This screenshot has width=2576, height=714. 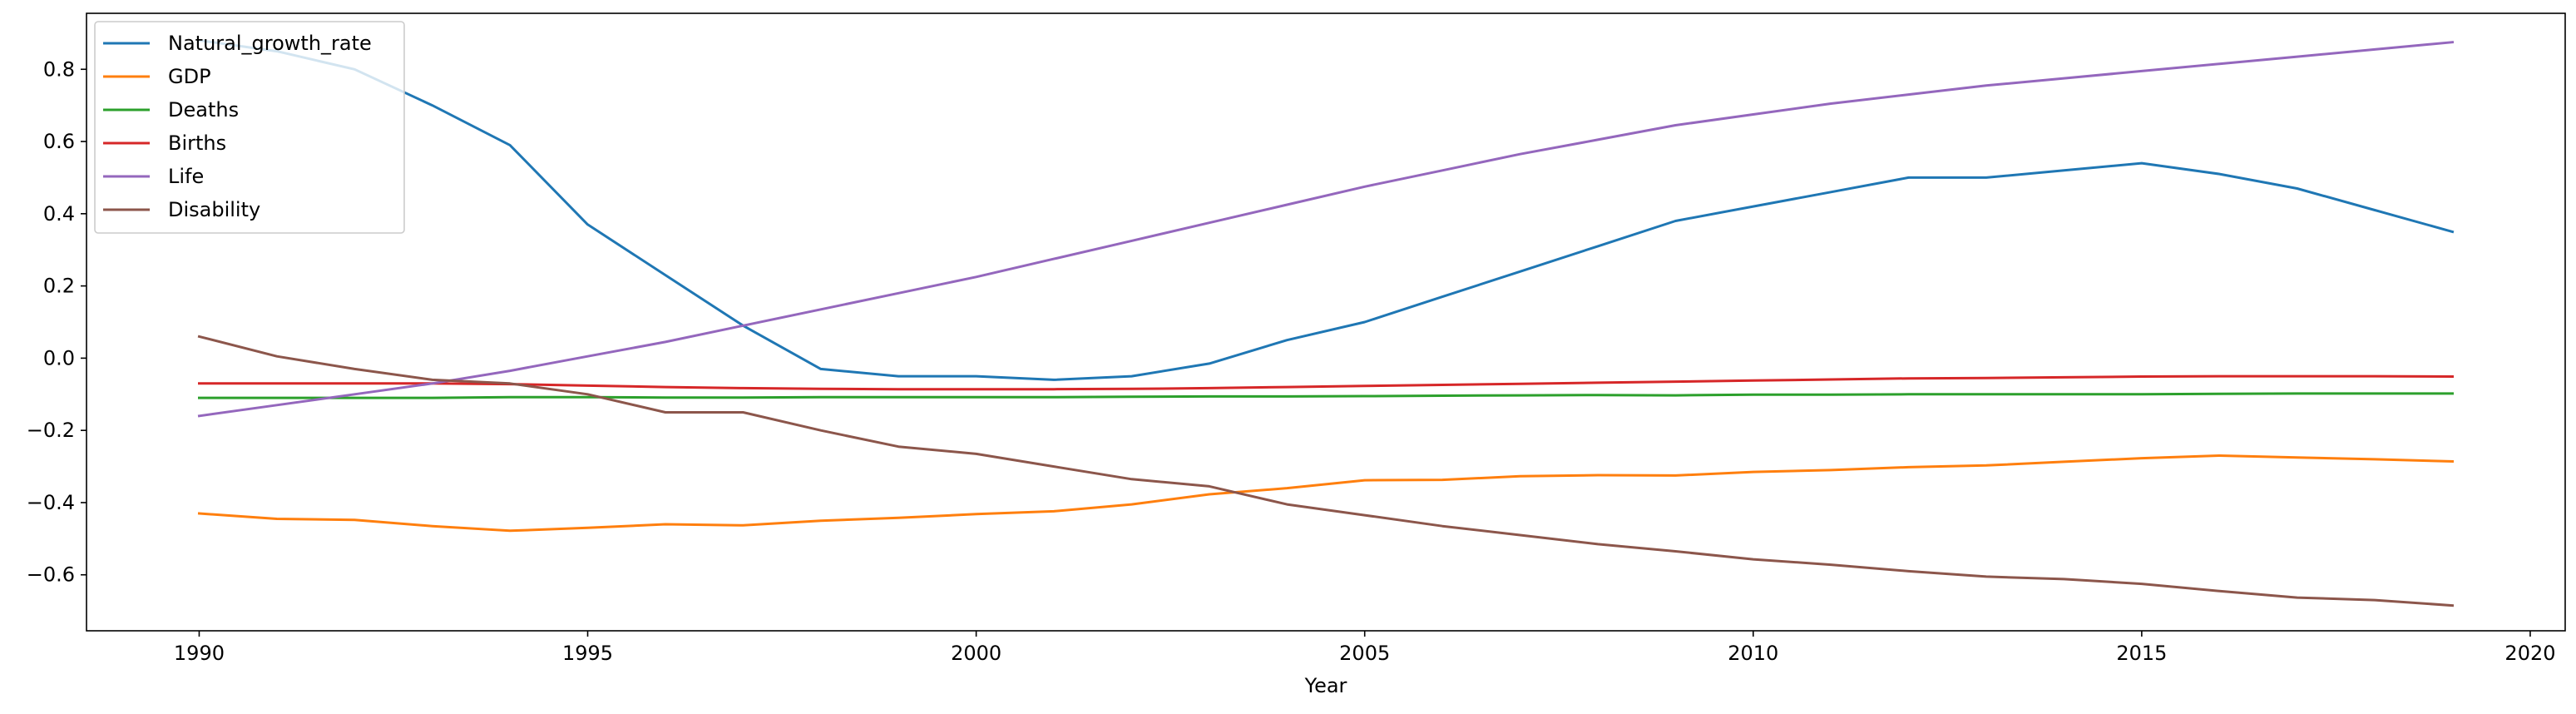 What do you see at coordinates (59, 357) in the screenshot?
I see `y-tick-label: 0.0` at bounding box center [59, 357].